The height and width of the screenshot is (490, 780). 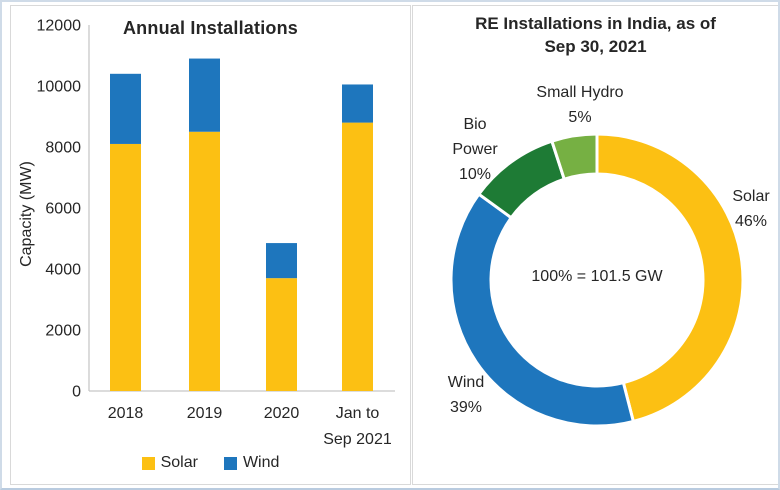 What do you see at coordinates (76, 392) in the screenshot?
I see `y-tick-label: 0` at bounding box center [76, 392].